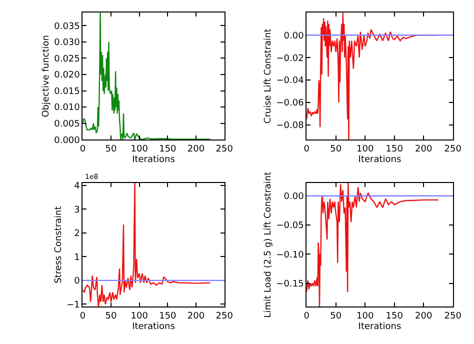 Image resolution: width=474 pixels, height=344 pixels. What do you see at coordinates (67, 141) in the screenshot?
I see `y-tick-label: 0.000` at bounding box center [67, 141].